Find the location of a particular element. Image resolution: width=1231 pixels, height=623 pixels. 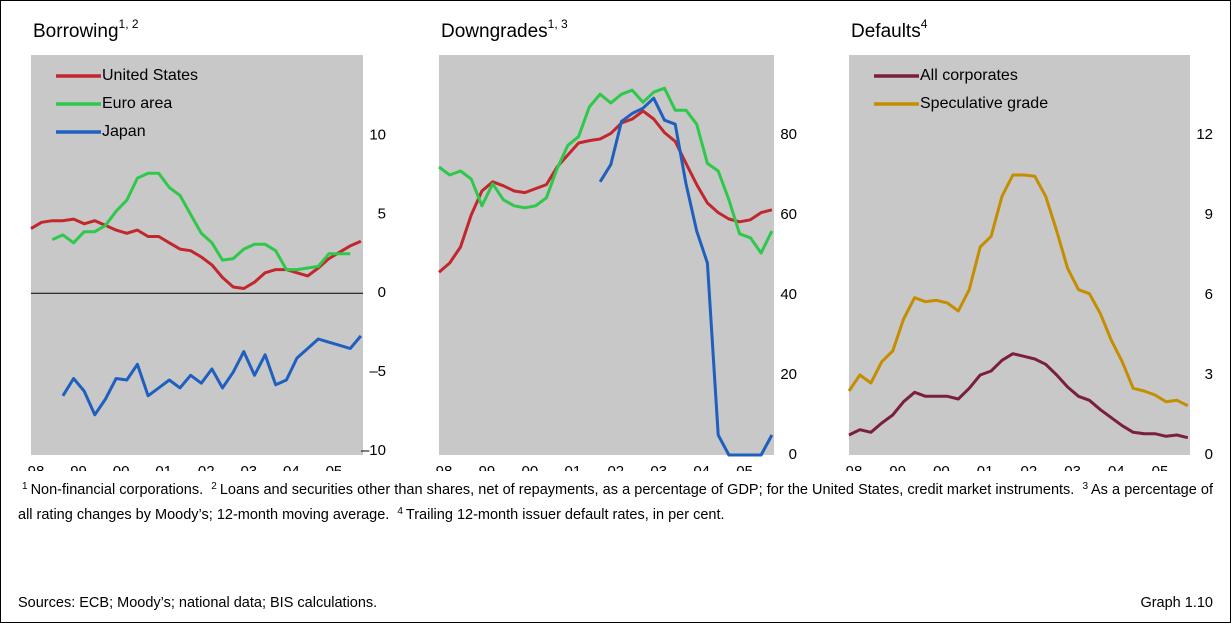

y-tick-label: 5 is located at coordinates (382, 213).